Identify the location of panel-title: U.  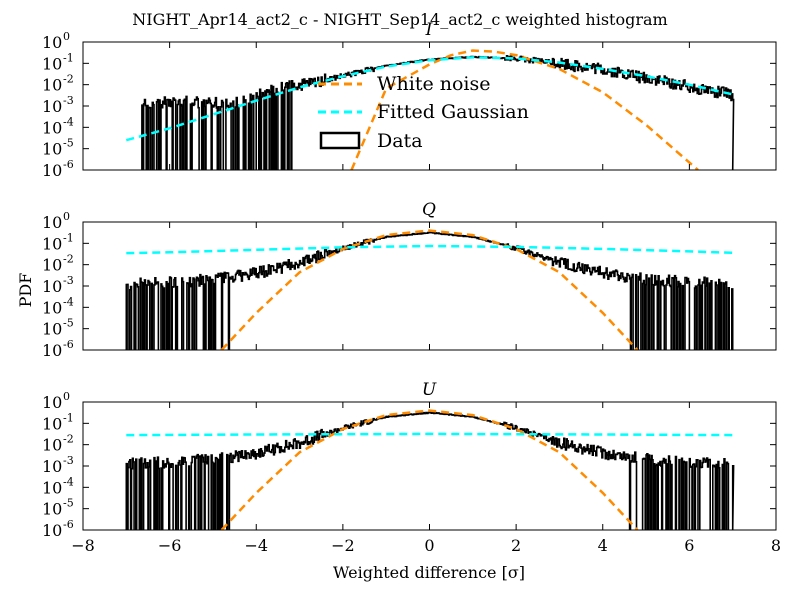
(429, 390).